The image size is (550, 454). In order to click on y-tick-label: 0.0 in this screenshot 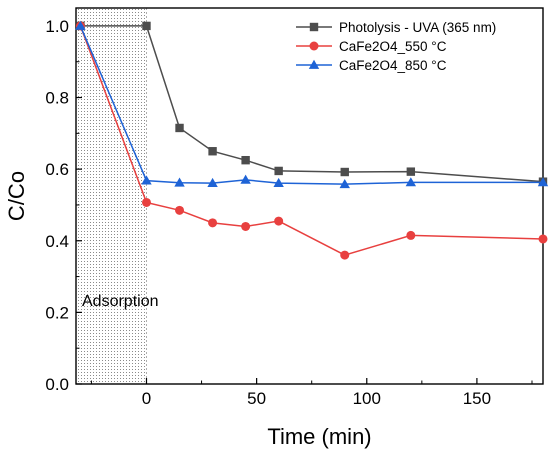, I will do `click(57, 384)`.